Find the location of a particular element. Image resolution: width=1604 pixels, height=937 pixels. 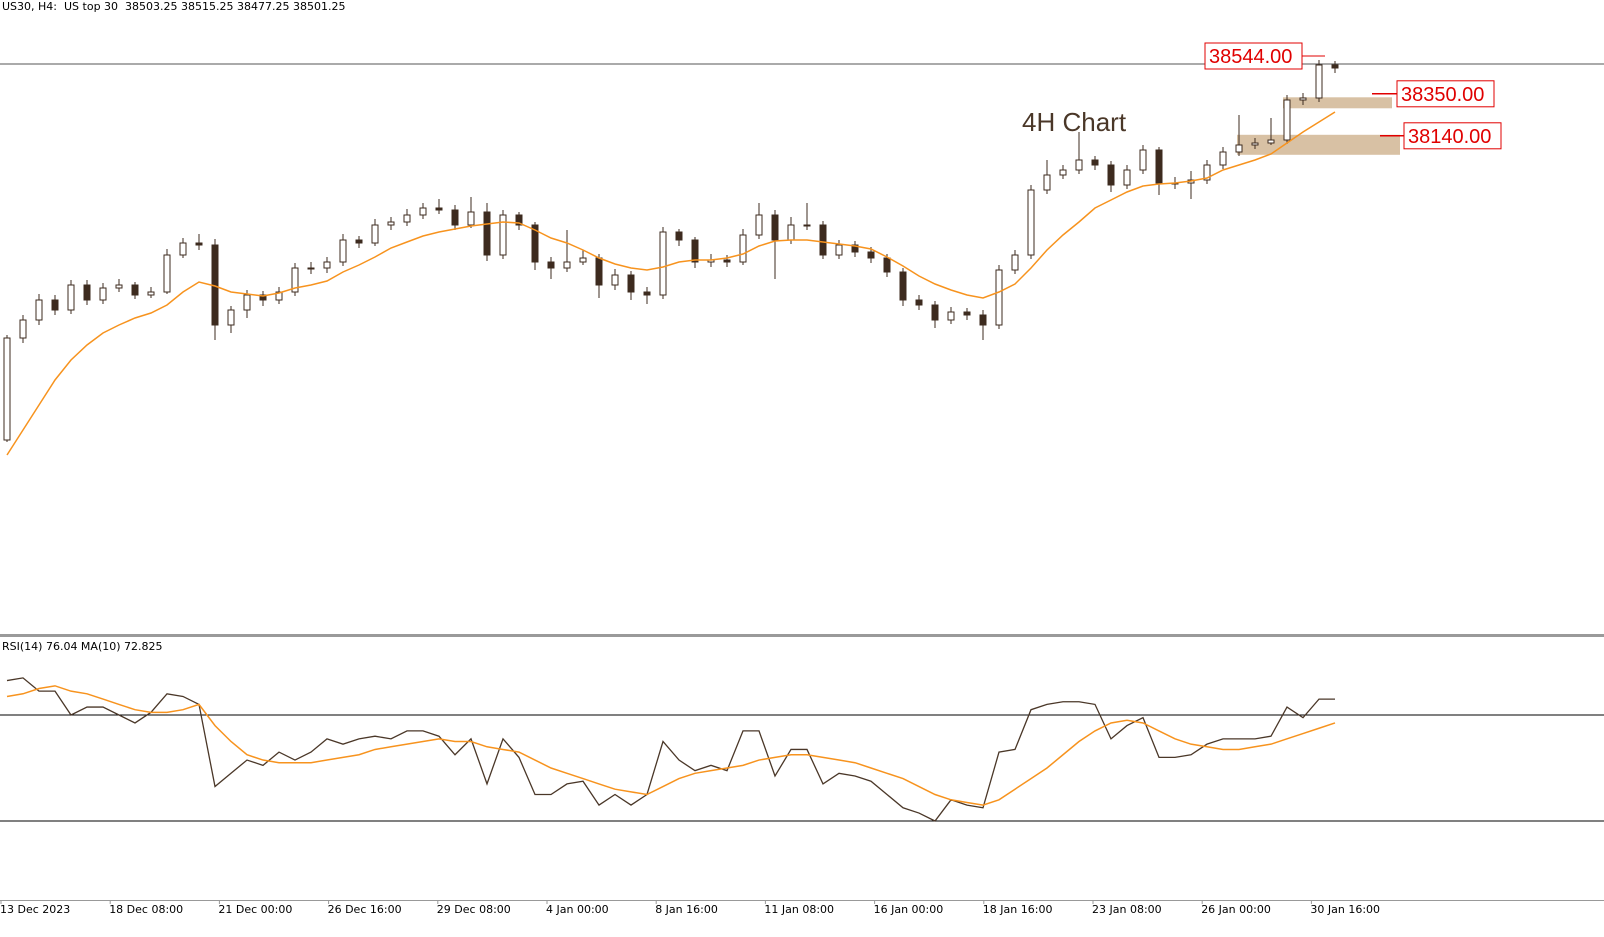

time-label: 23 Jan 08:00 is located at coordinates (1127, 909).